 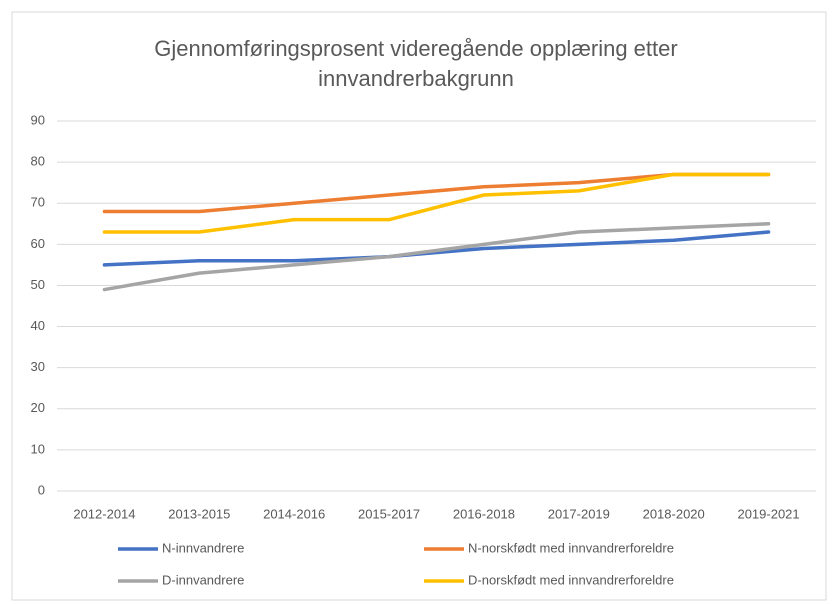 I want to click on legend-label: N-innvandrere, so click(x=203, y=547).